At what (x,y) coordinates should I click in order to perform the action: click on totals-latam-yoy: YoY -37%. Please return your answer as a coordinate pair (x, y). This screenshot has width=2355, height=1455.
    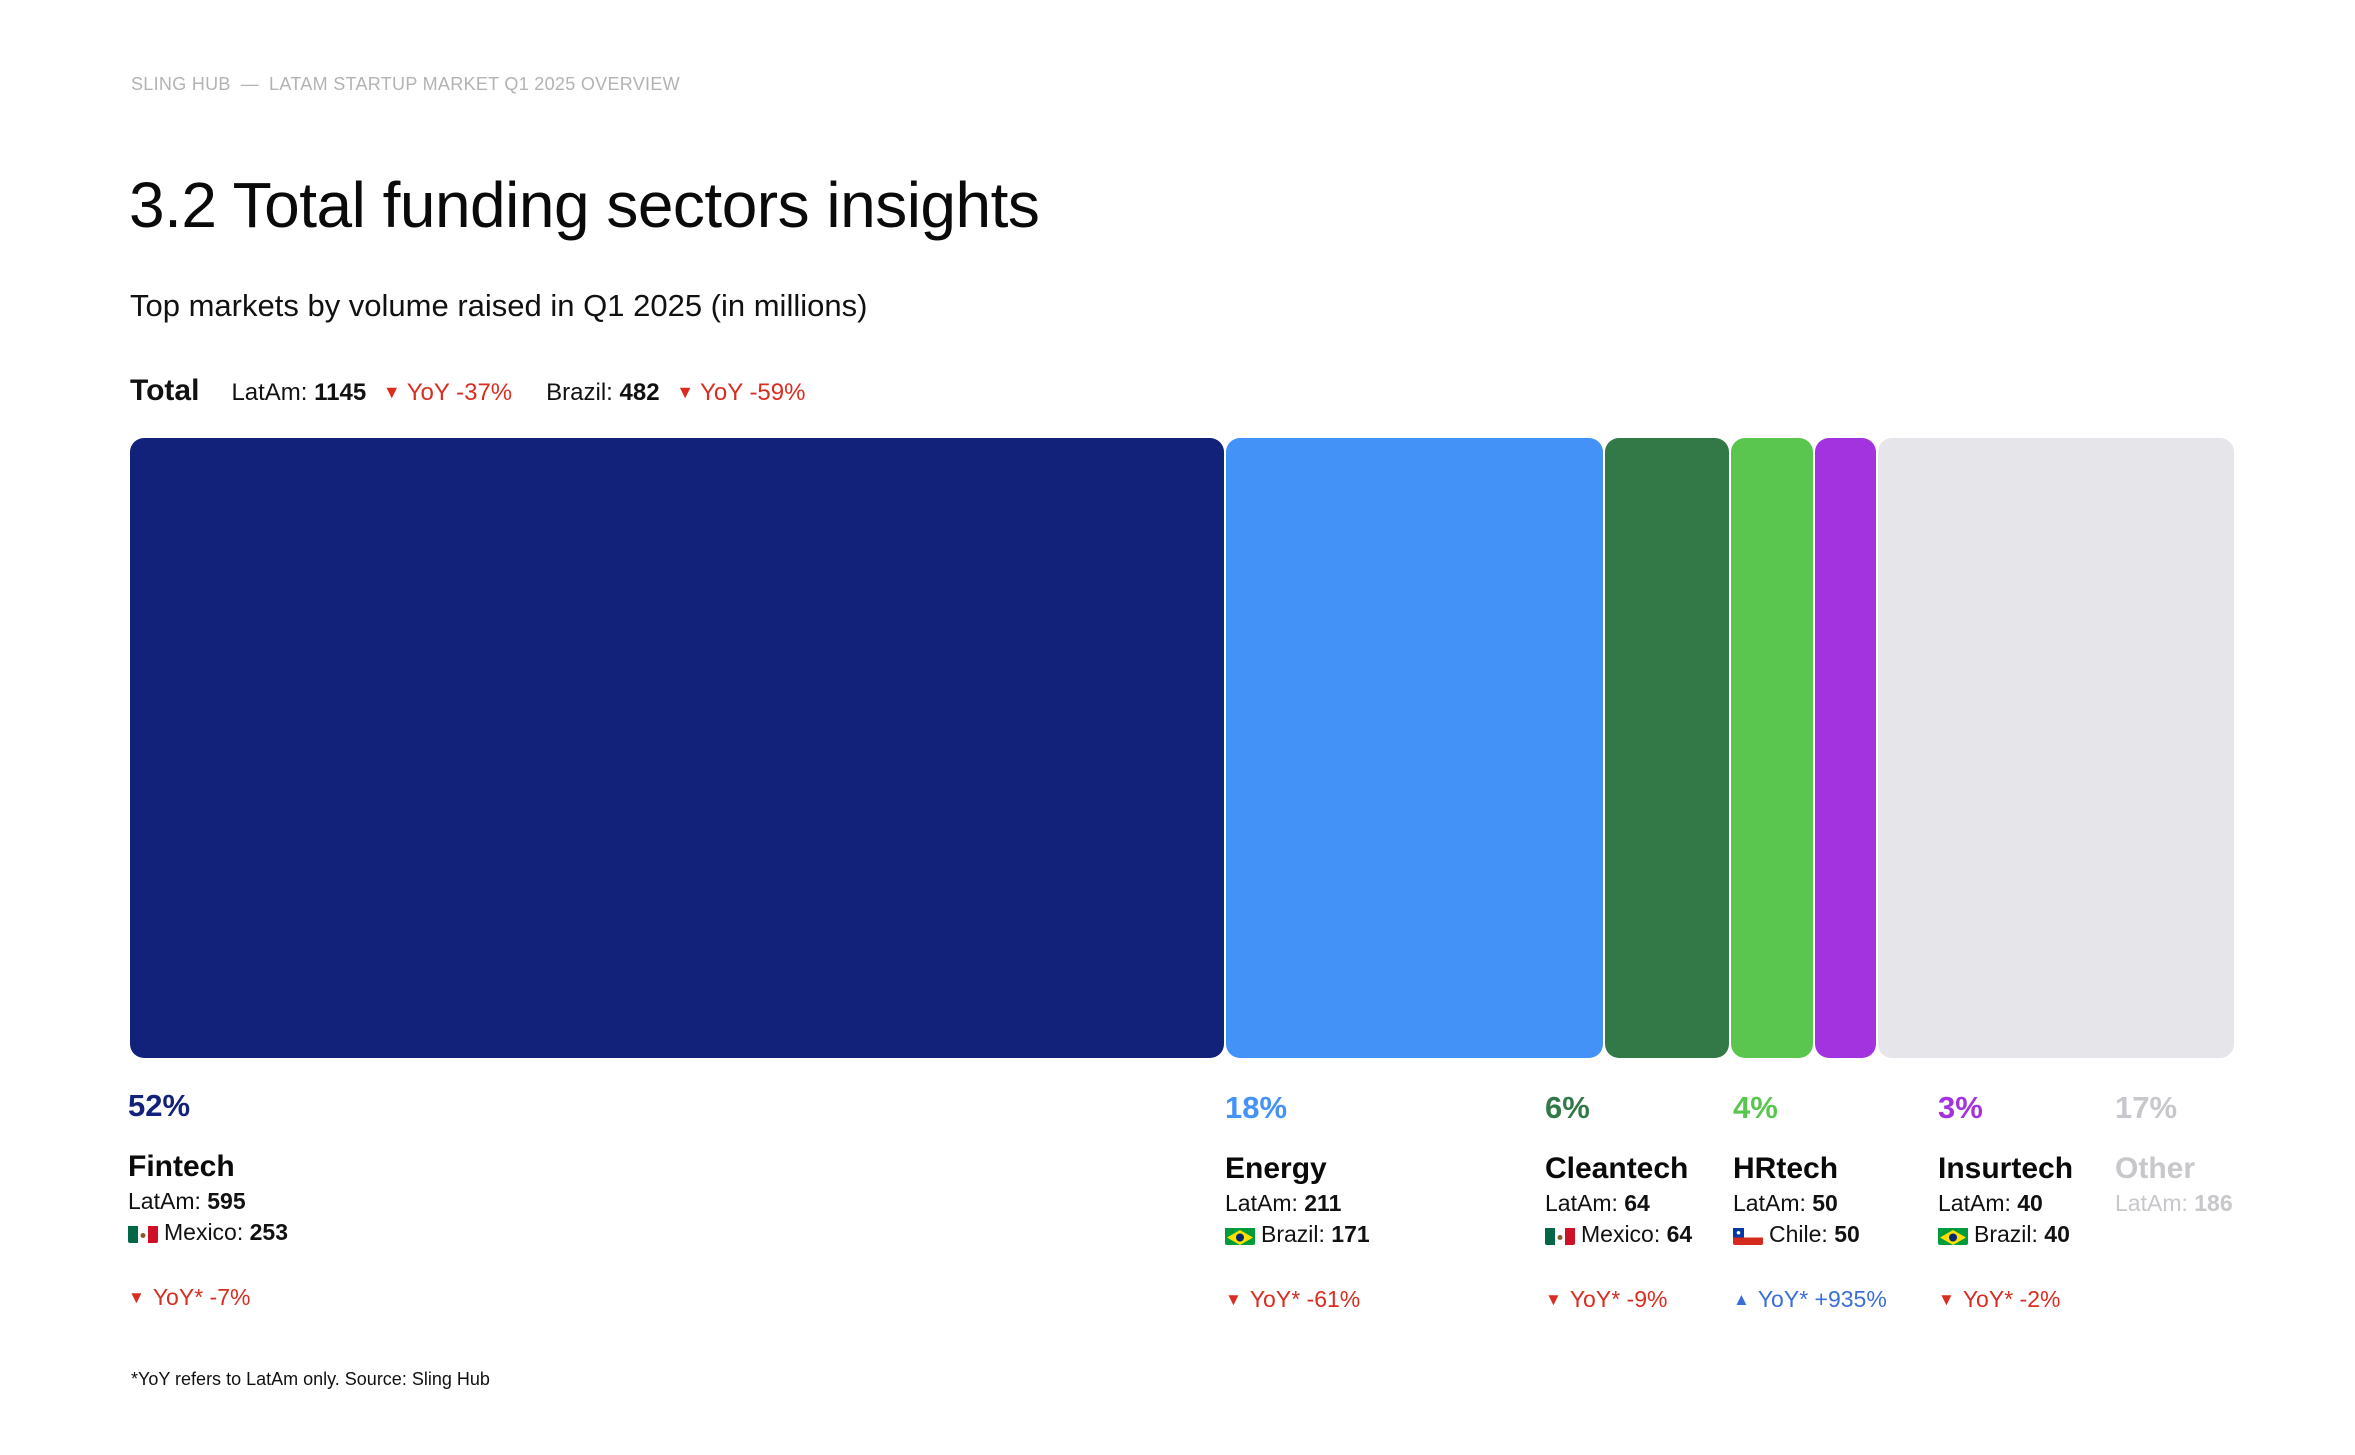
    Looking at the image, I should click on (459, 392).